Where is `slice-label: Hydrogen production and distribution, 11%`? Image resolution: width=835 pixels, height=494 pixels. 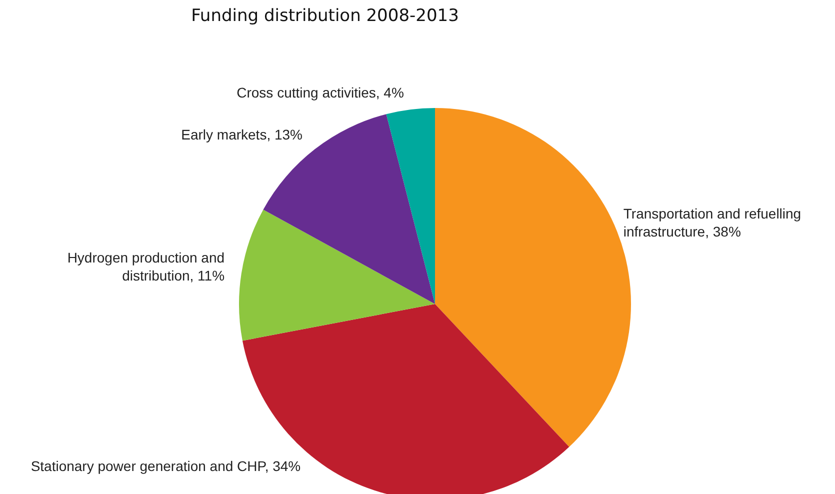
slice-label: Hydrogen production and distribution, 11% is located at coordinates (146, 266).